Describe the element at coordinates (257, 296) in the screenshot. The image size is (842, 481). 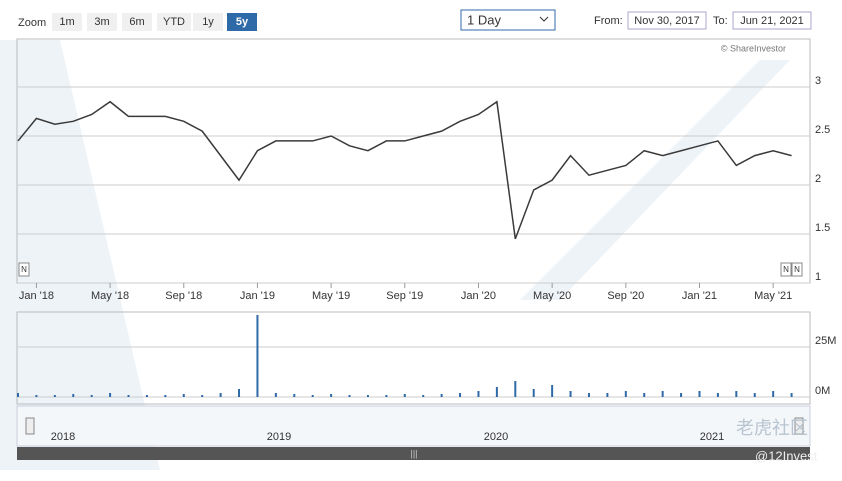
I see `x-tick-label: Jan '19` at that location.